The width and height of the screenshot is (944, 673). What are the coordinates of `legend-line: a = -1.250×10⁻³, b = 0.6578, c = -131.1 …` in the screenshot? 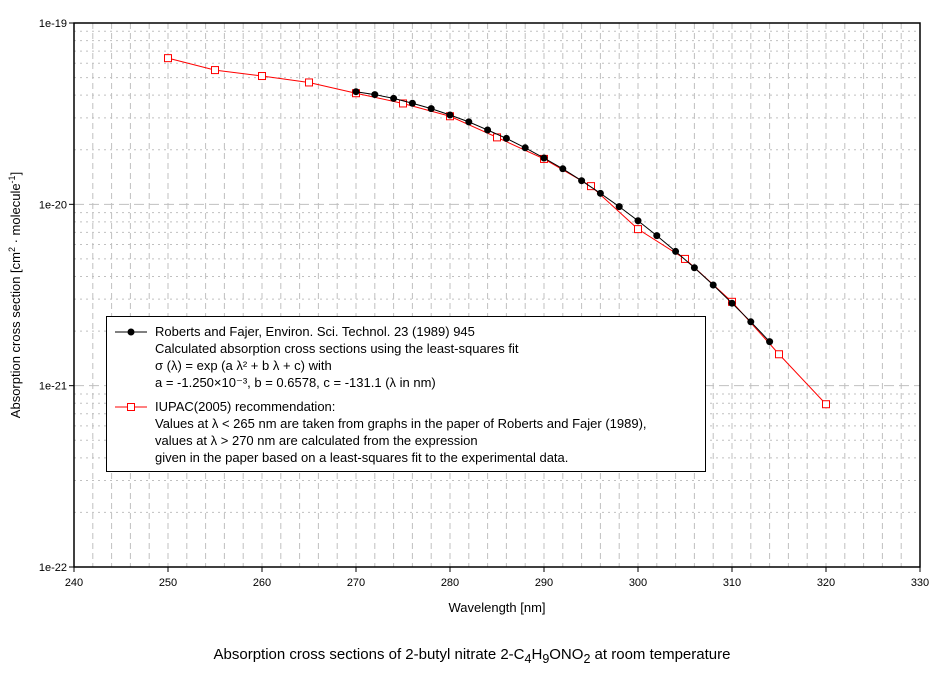 It's located at (295, 382).